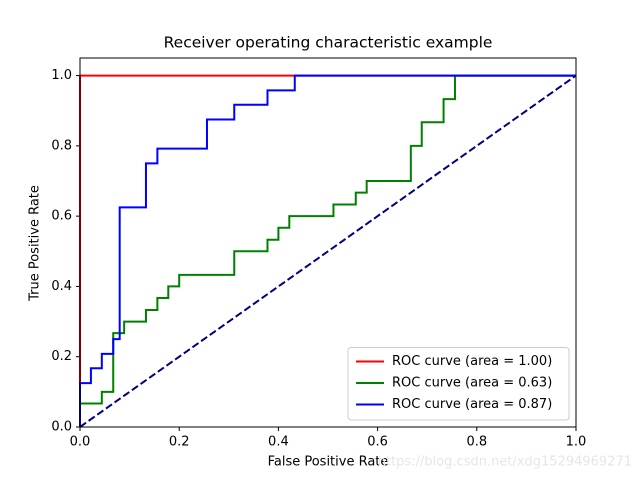 The width and height of the screenshot is (640, 480). I want to click on legend-box, so click(458, 384).